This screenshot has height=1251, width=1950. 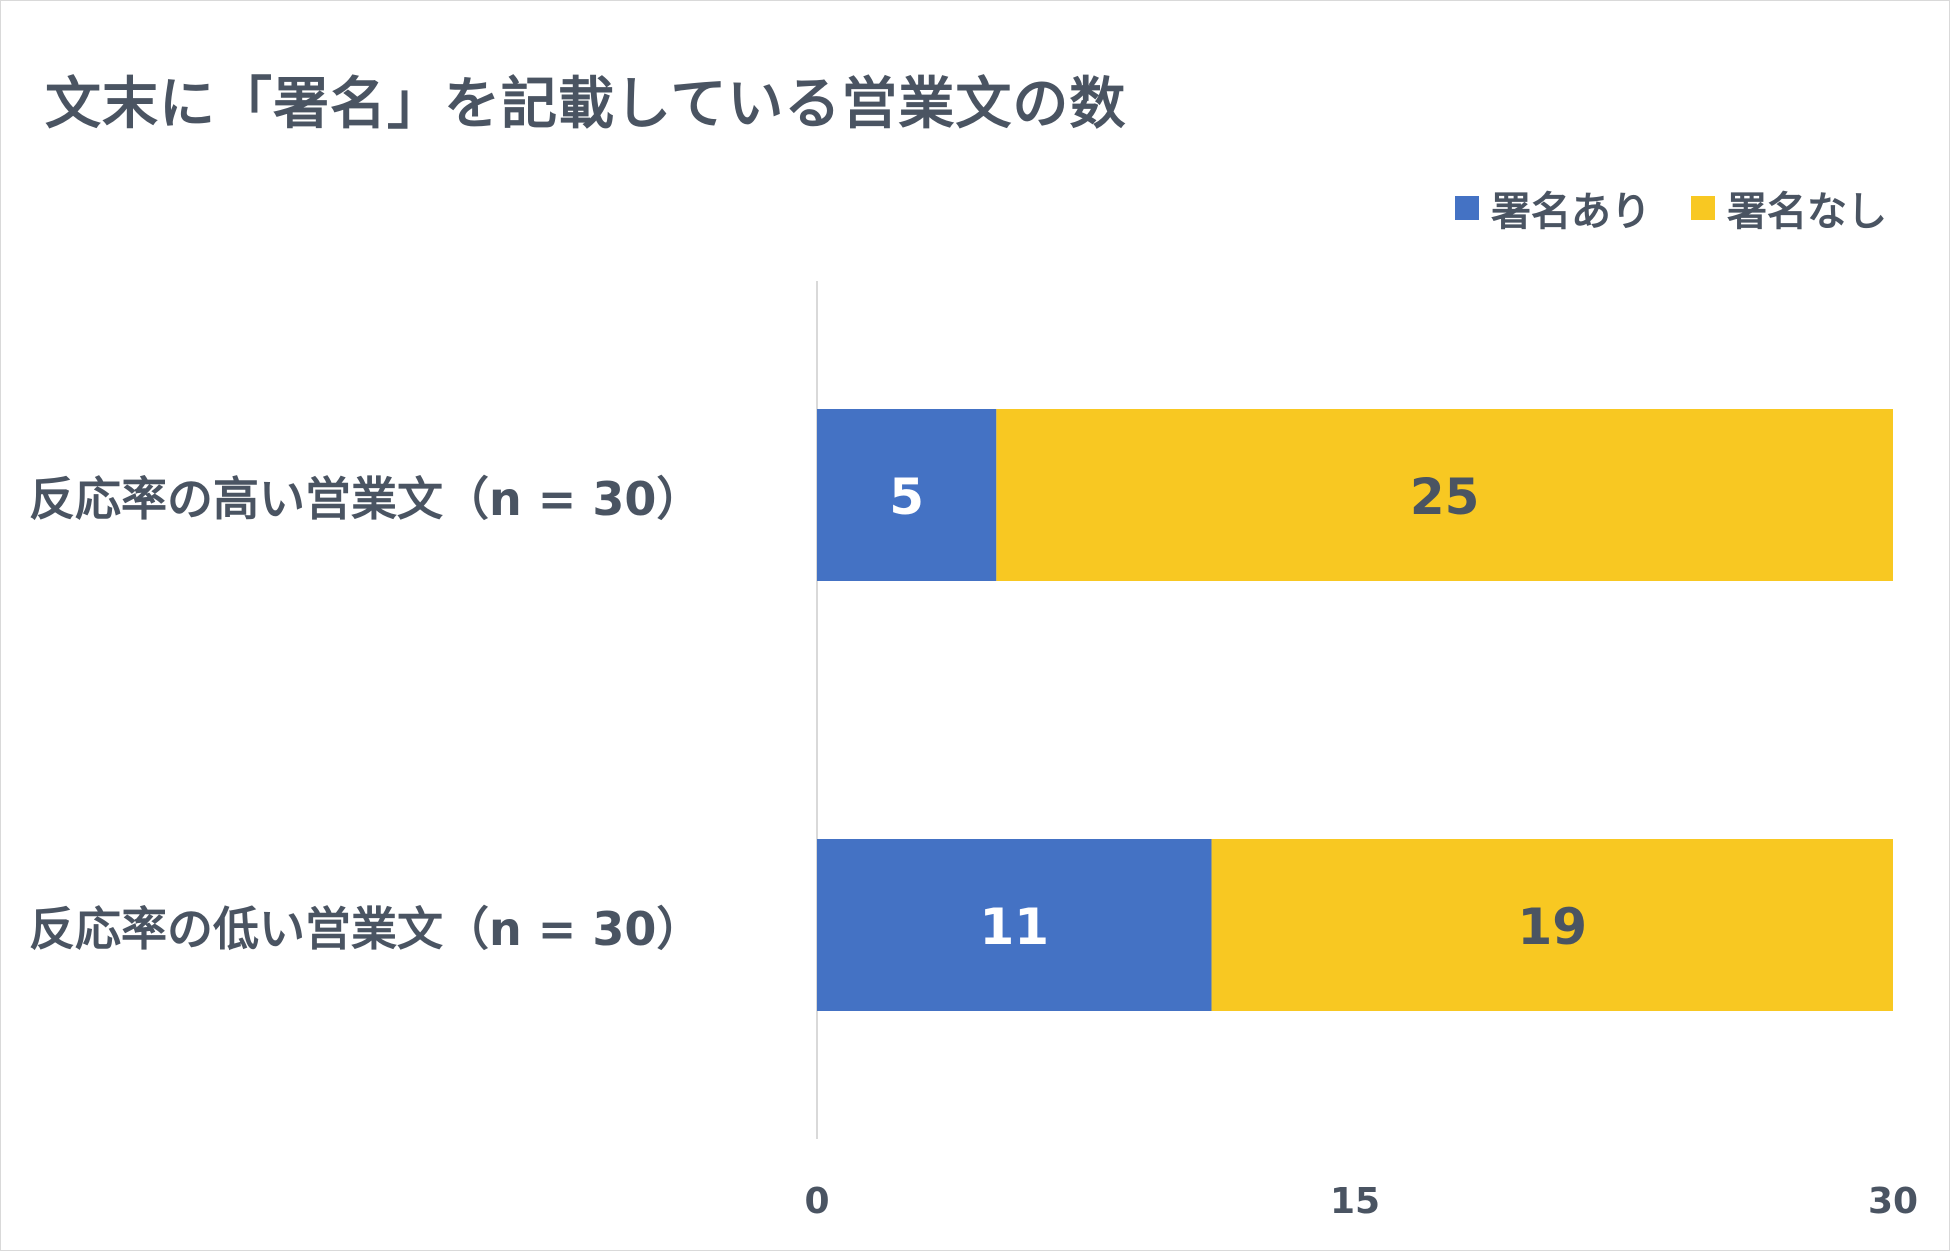 I want to click on category-label-low-response: 反応率の低い営業文（n = 30）, so click(x=366, y=929).